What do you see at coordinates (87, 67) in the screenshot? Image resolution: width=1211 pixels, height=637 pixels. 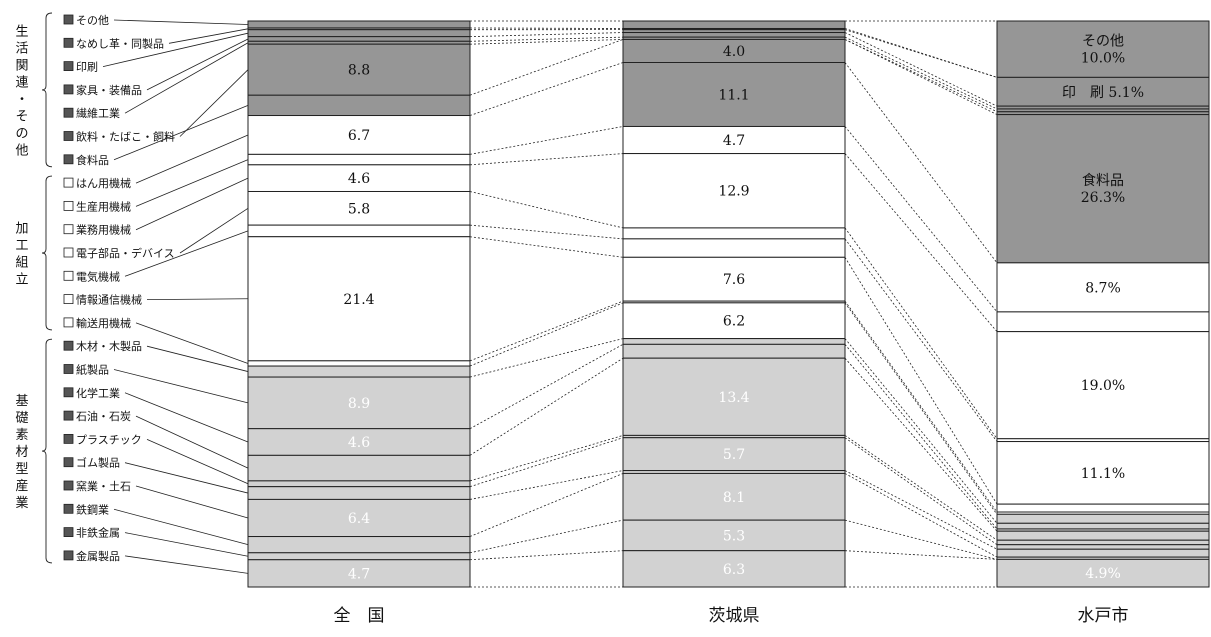 I see `legend-label: 印刷` at bounding box center [87, 67].